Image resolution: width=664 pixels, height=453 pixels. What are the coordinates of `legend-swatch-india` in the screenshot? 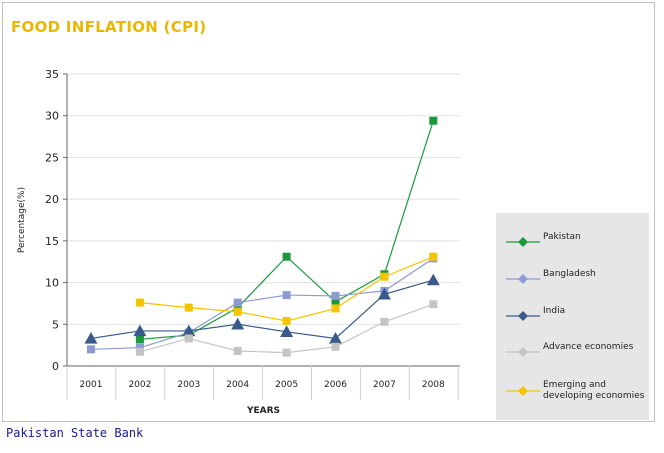 It's located at (523, 316).